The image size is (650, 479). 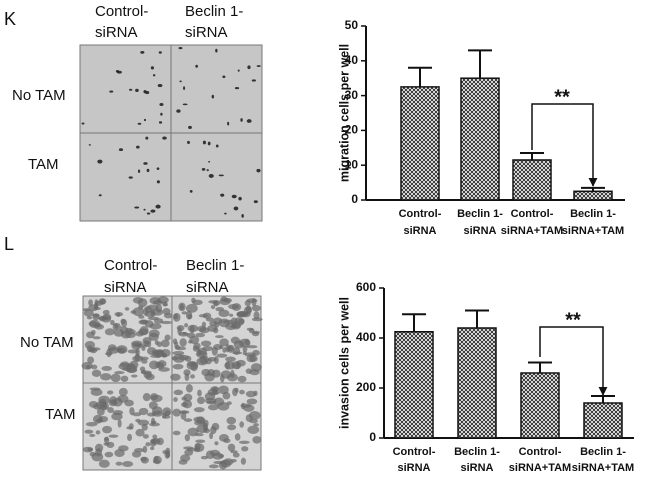 What do you see at coordinates (47, 342) in the screenshot?
I see `row-label: No TAM` at bounding box center [47, 342].